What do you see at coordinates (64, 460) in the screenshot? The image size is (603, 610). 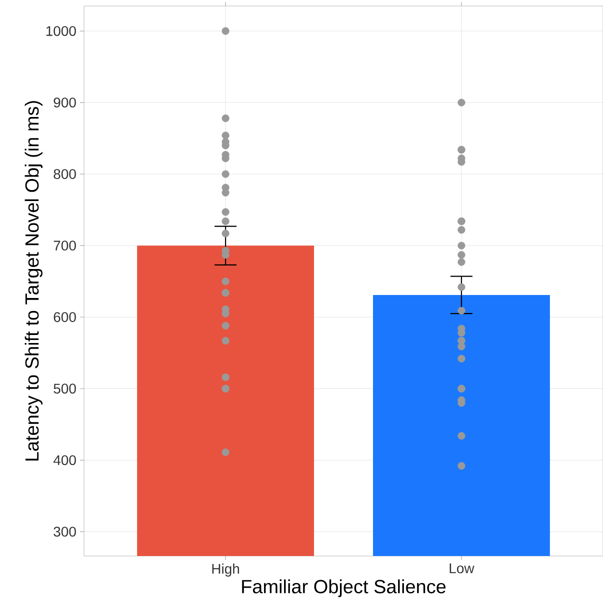 I see `y-tick-label: 400` at bounding box center [64, 460].